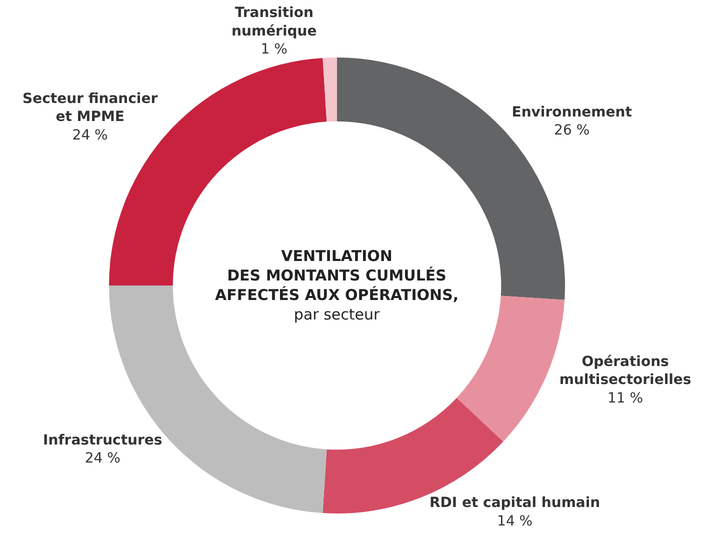 The width and height of the screenshot is (713, 554). I want to click on data-label: 1 %, so click(274, 50).